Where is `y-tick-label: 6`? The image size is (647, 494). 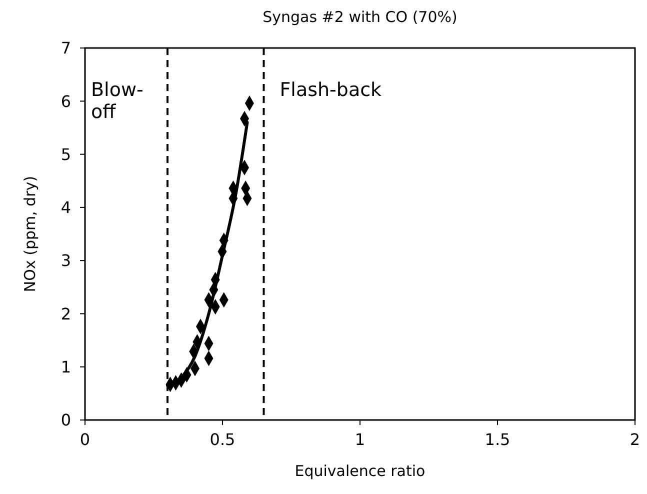 y-tick-label: 6 is located at coordinates (65, 101).